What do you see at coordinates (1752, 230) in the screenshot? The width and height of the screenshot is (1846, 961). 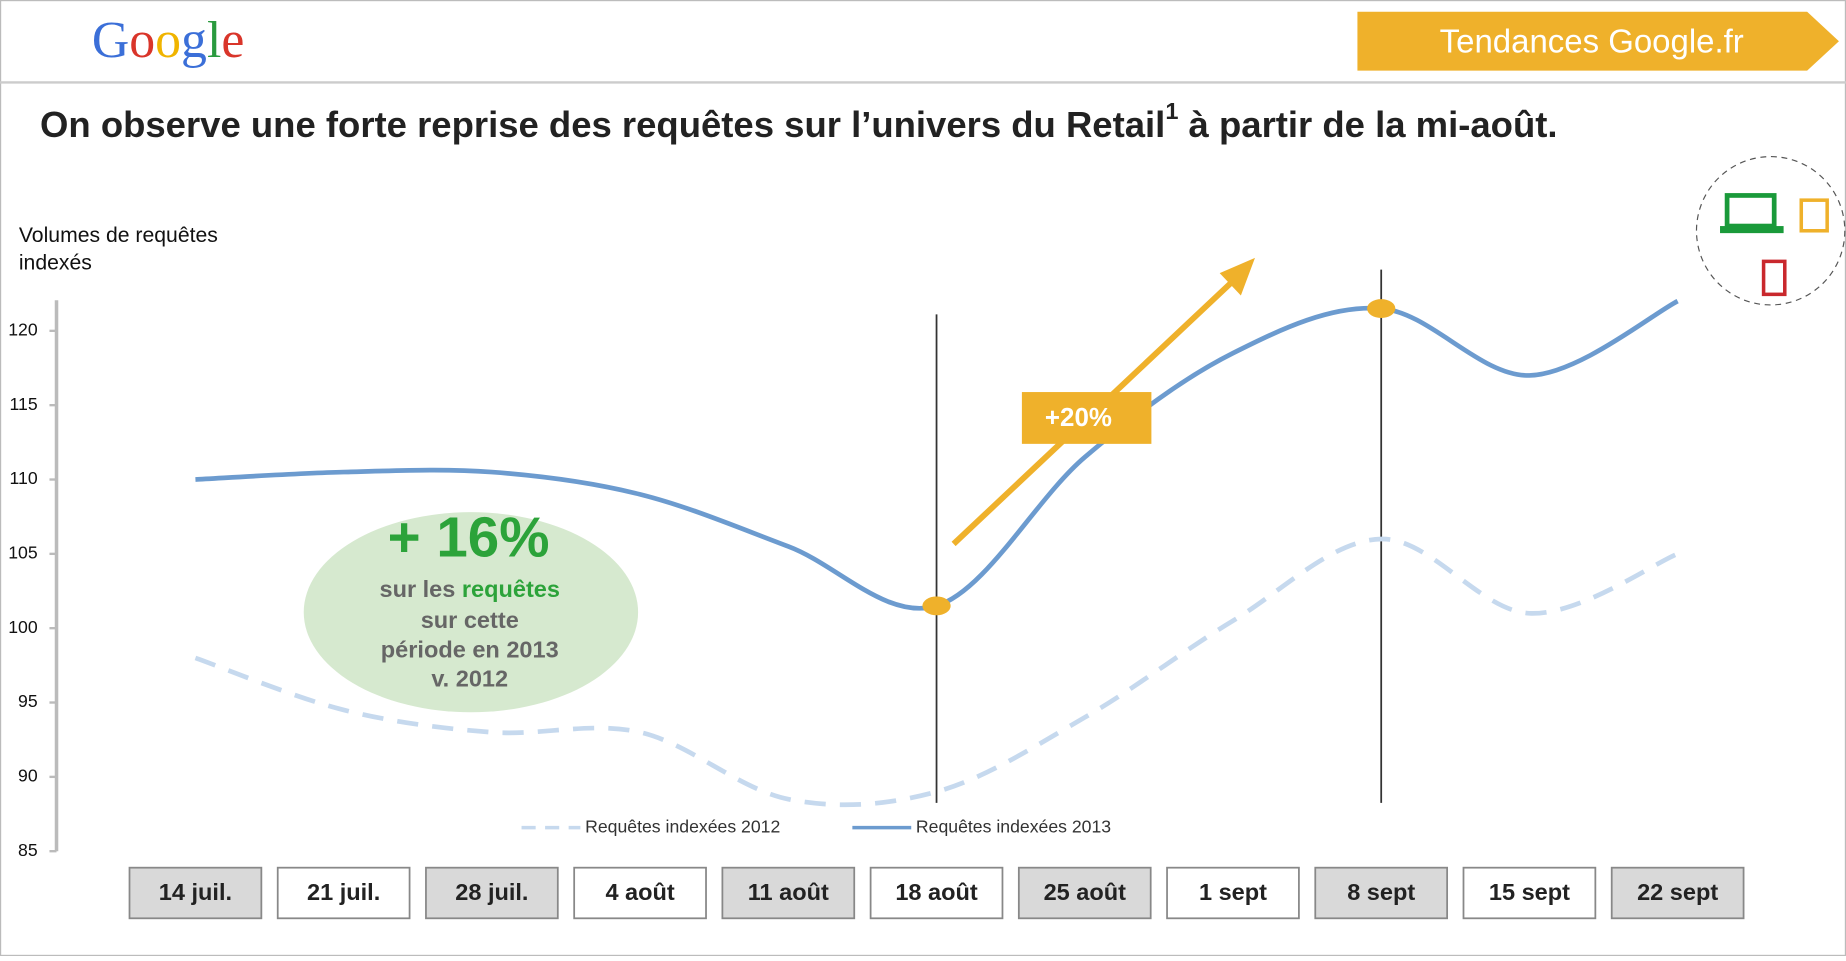 I see `laptop-base` at bounding box center [1752, 230].